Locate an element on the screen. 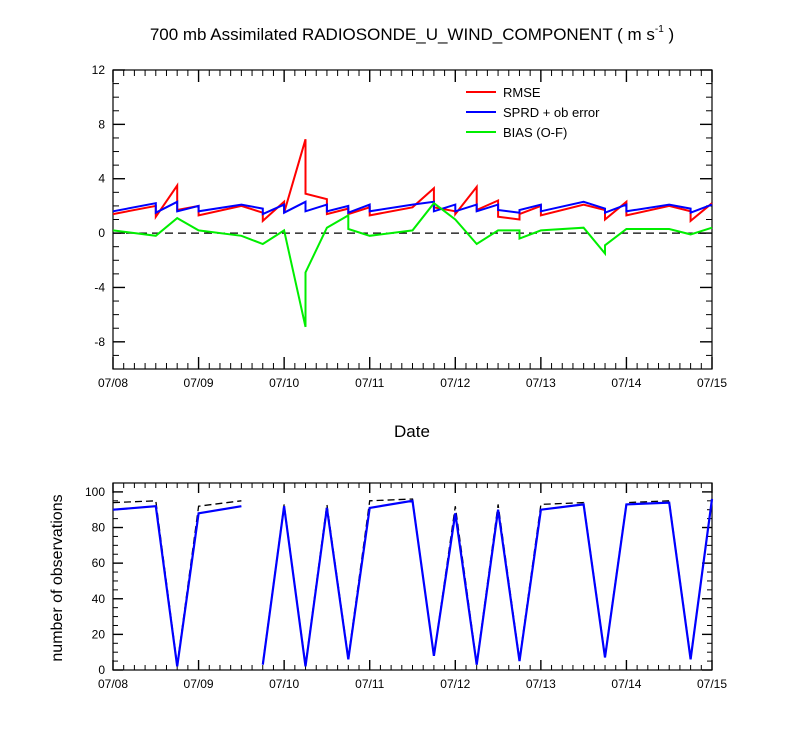  bottom-y-tick-label: 20 is located at coordinates (99, 634).